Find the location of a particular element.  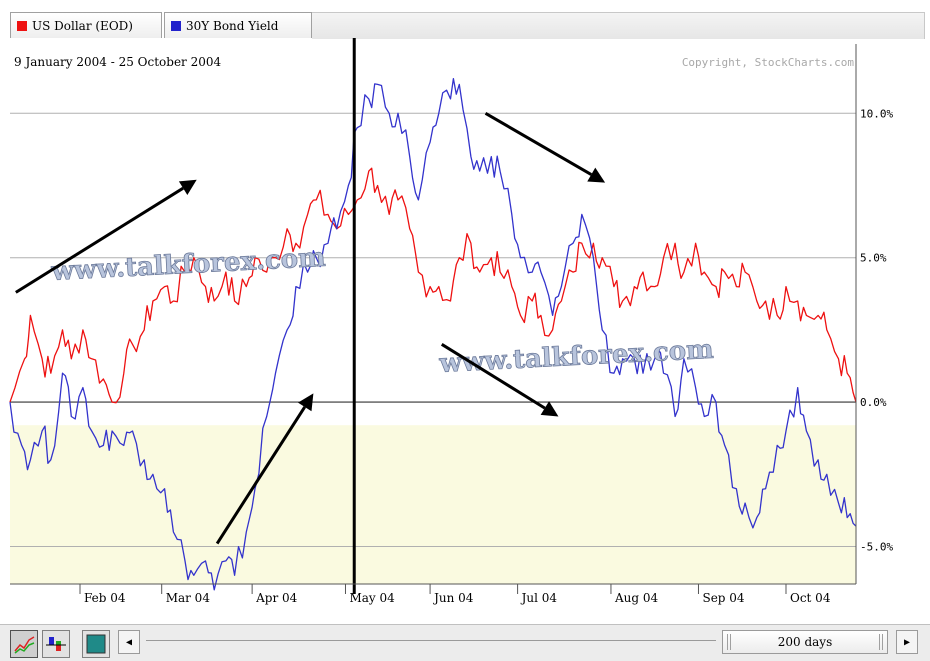

tab-bond-yield: 30Y Bond Yield is located at coordinates (238, 25).